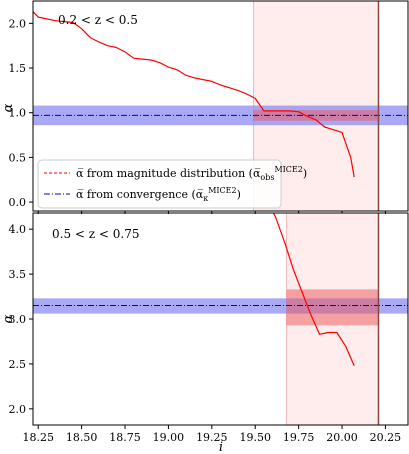  I want to click on top-magnitude-uncertainty-box, so click(316, 115).